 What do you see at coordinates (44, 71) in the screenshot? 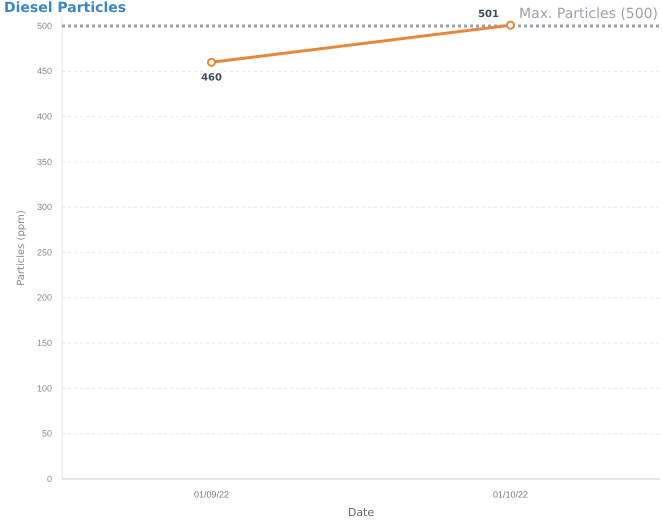
I see `y-tick-label: 450` at bounding box center [44, 71].